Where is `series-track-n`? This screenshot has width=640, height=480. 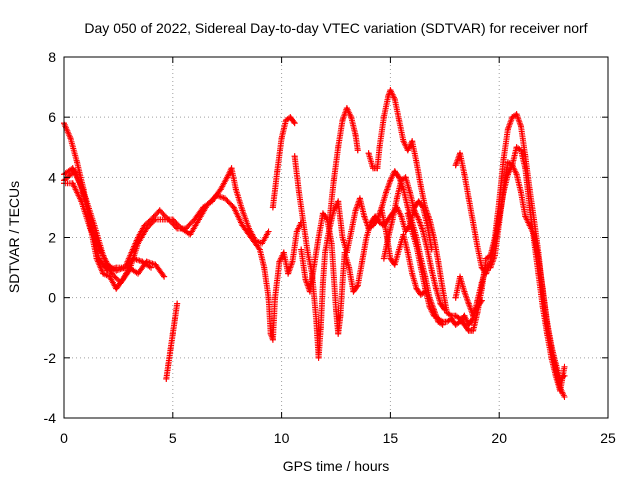 series-track-n is located at coordinates (414, 243).